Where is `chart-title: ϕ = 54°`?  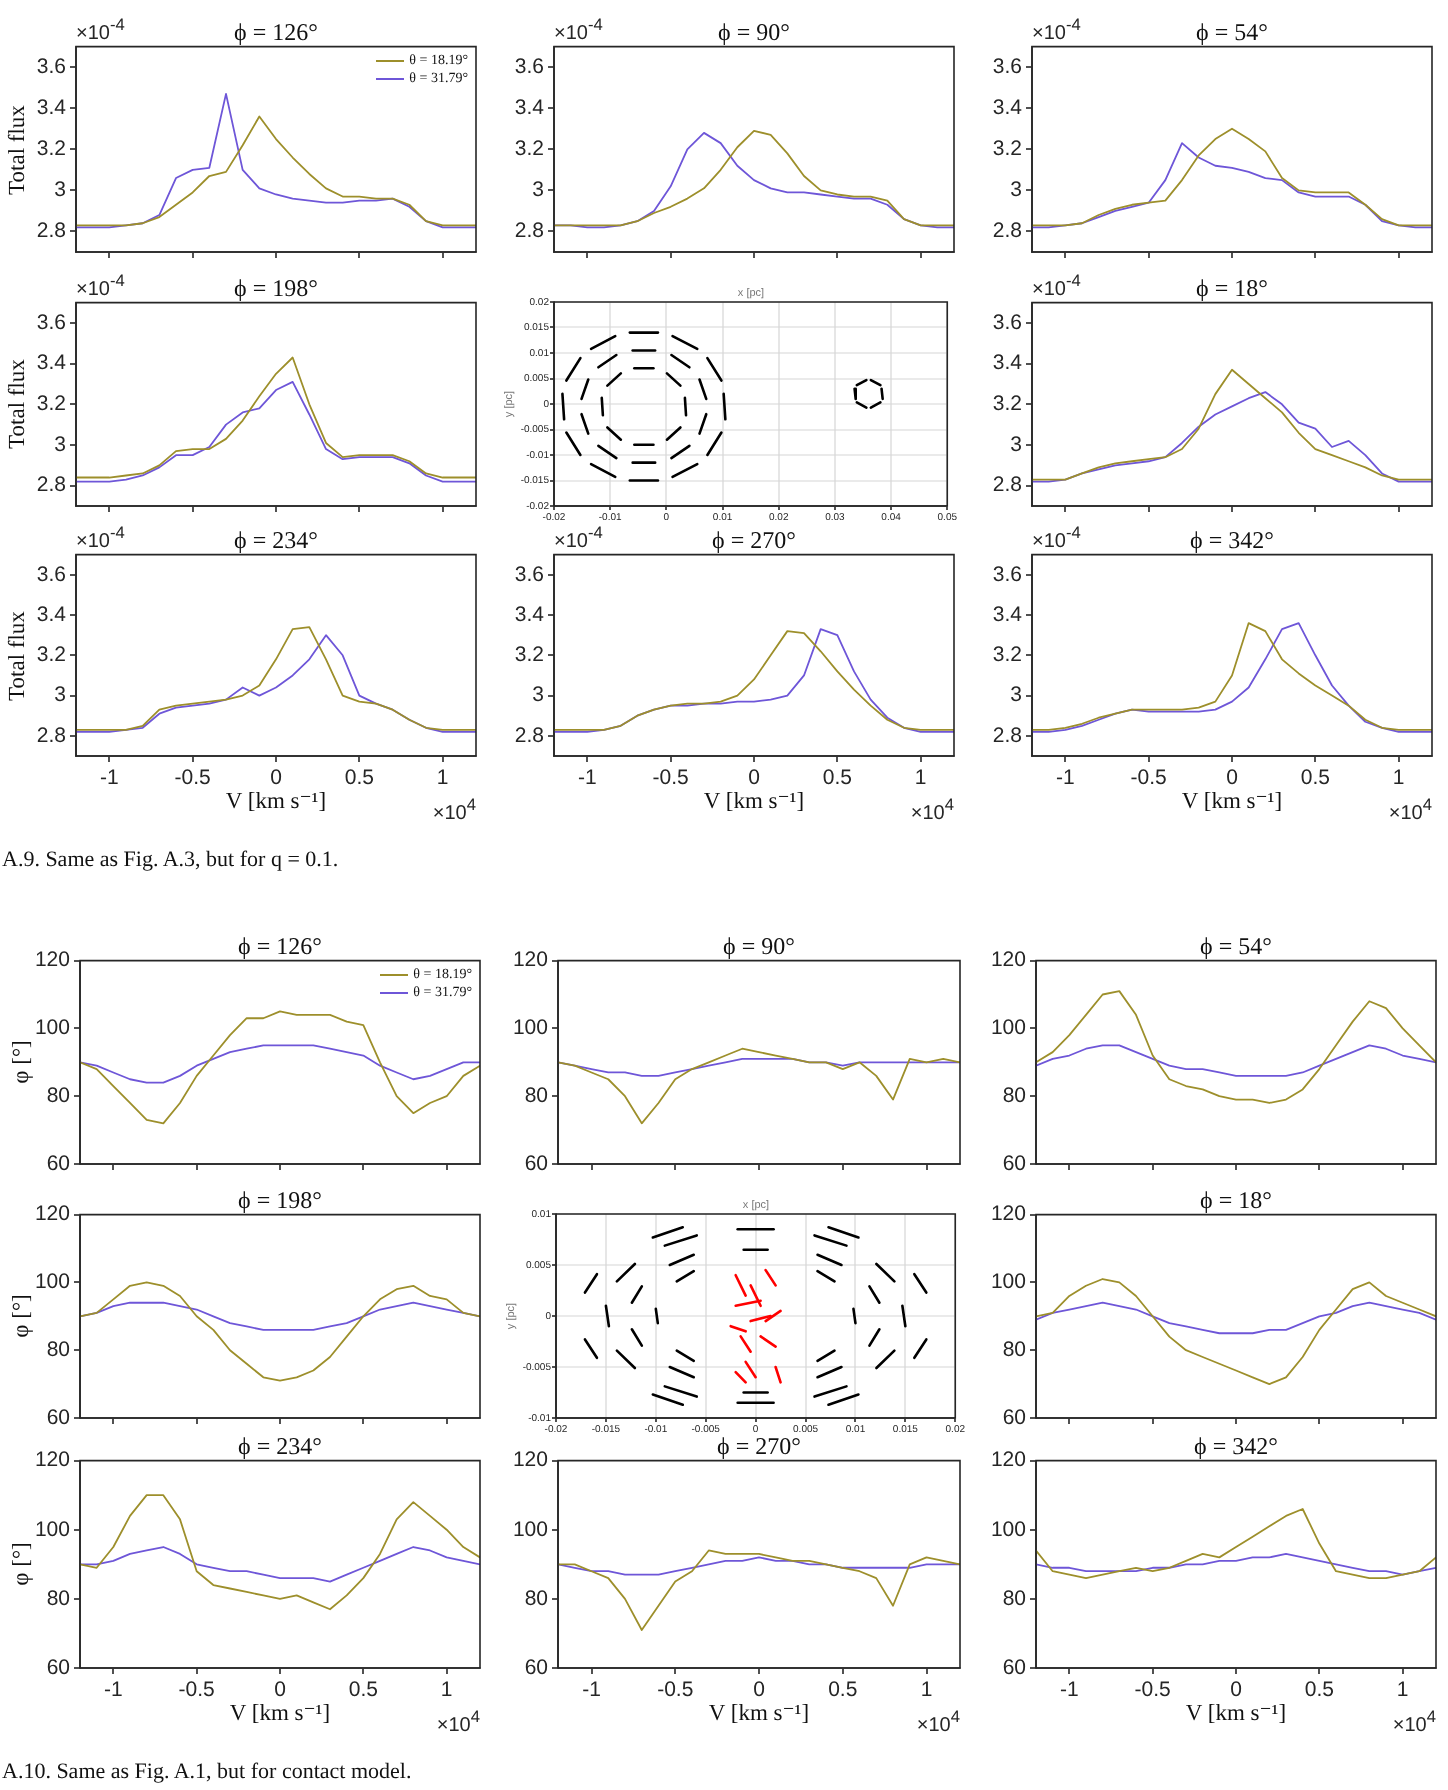 chart-title: ϕ = 54° is located at coordinates (1236, 946).